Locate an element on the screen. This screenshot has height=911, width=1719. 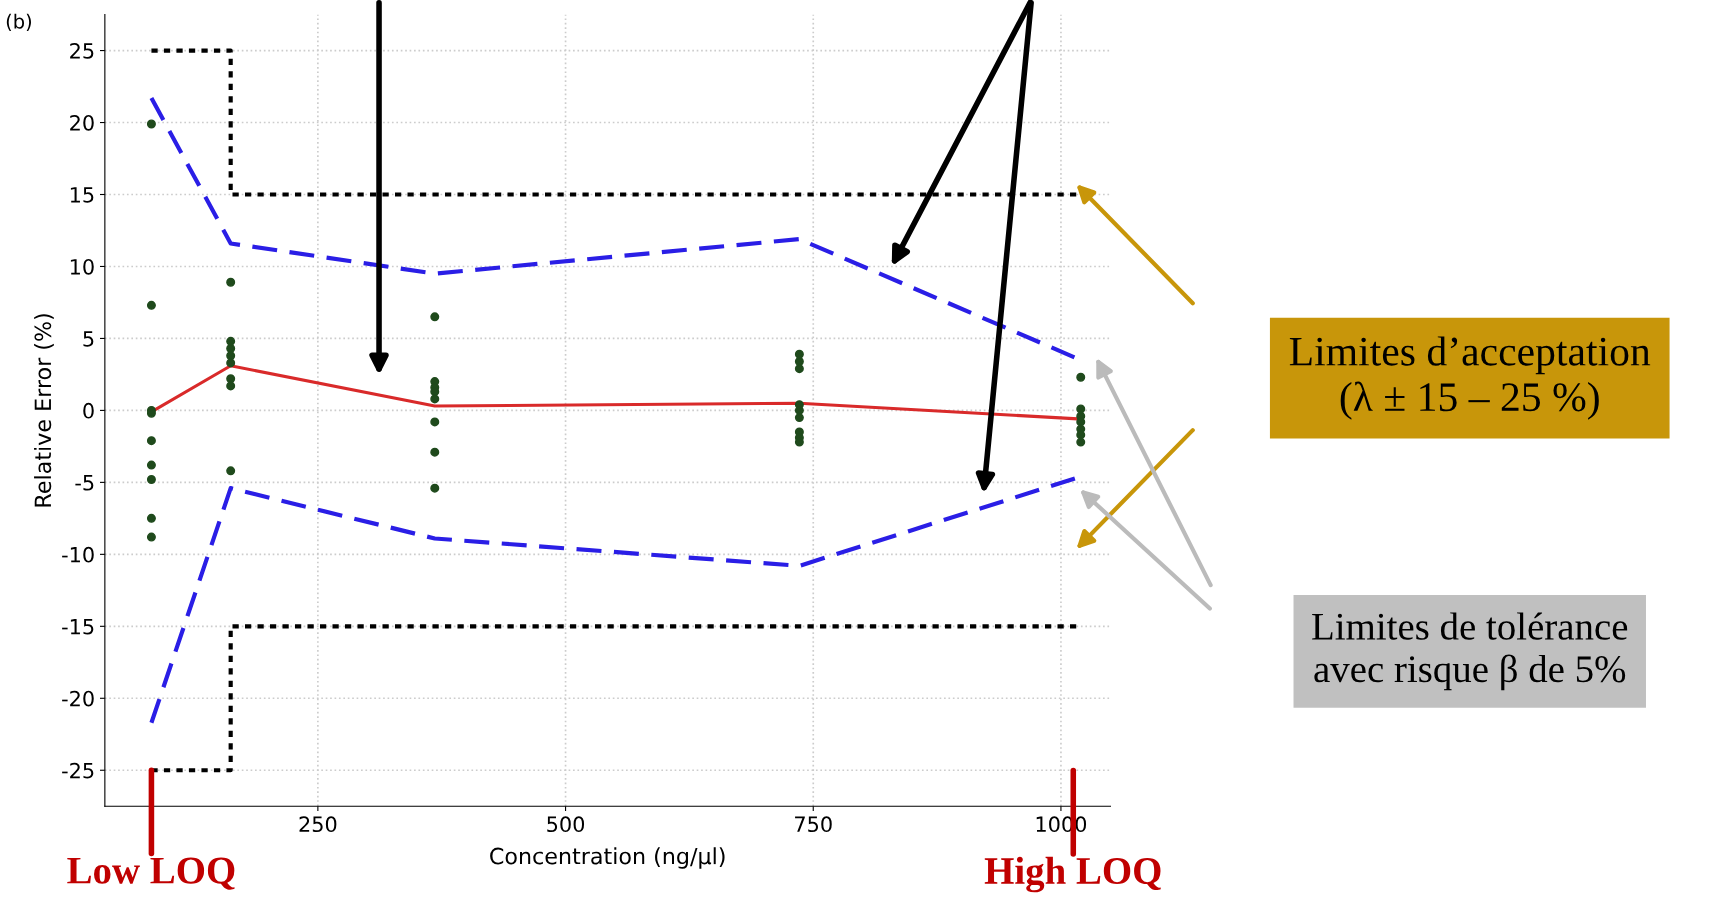
x-axis-title: Concentration (ng/µl) is located at coordinates (607, 858).